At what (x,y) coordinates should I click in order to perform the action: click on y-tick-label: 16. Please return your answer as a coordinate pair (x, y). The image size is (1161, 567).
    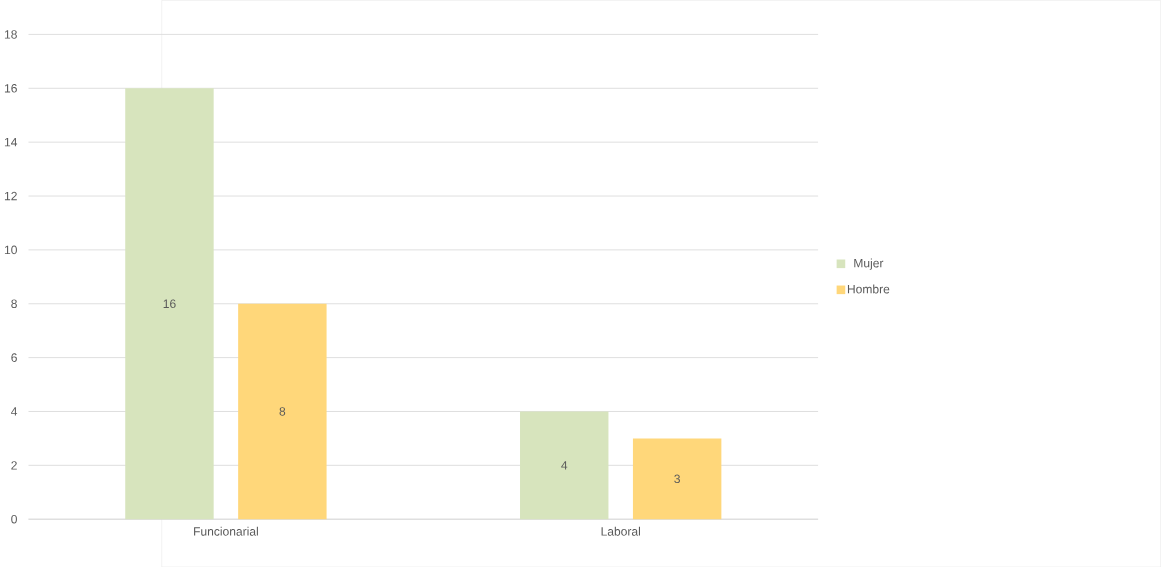
    Looking at the image, I should click on (10, 88).